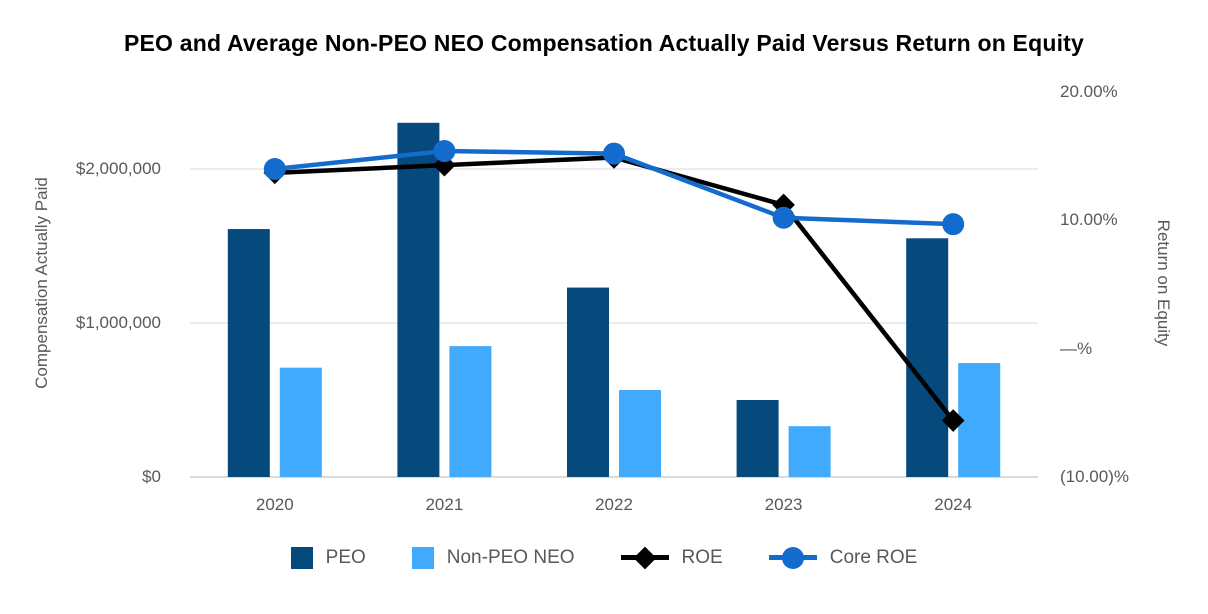  I want to click on legend-label: Core ROE, so click(873, 557).